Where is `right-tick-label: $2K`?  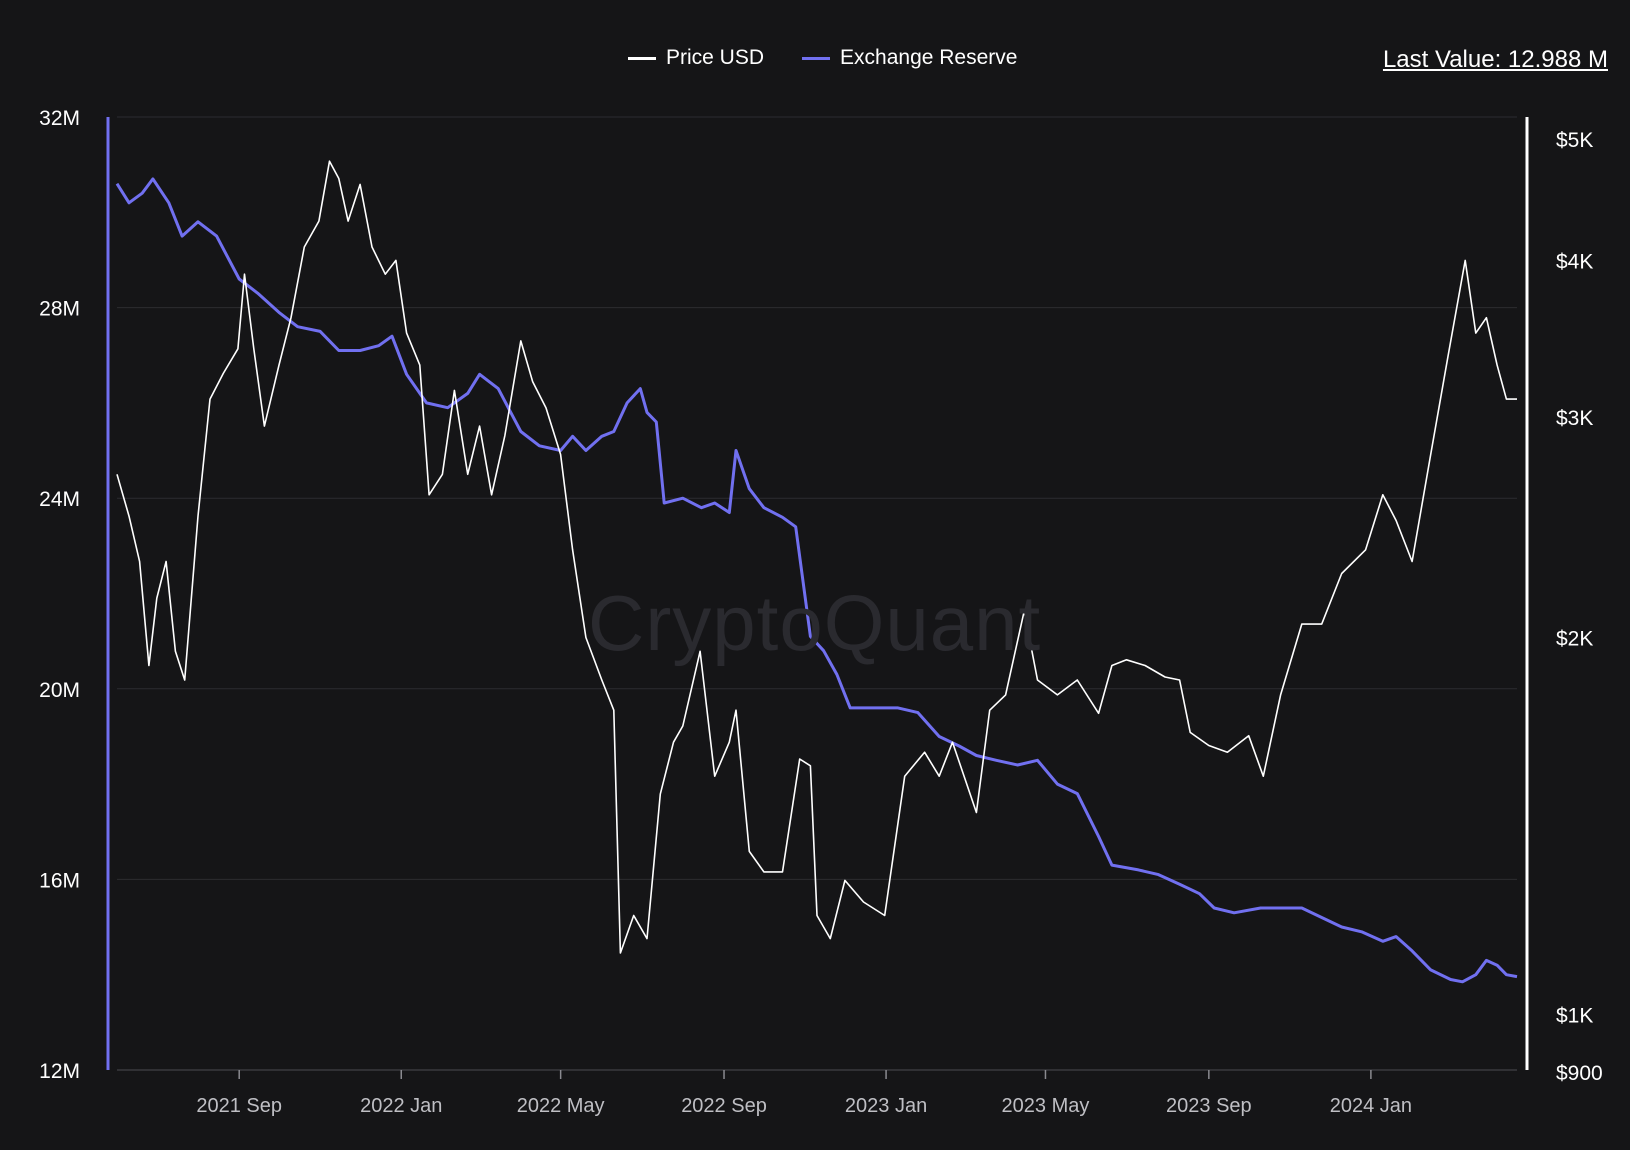
right-tick-label: $2K is located at coordinates (1574, 639).